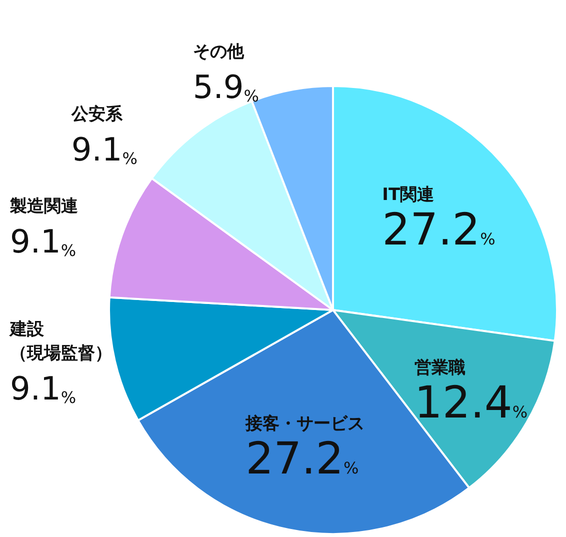 This screenshot has height=537, width=566. What do you see at coordinates (304, 424) in the screenshot?
I see `slice-label: 接客・サービス` at bounding box center [304, 424].